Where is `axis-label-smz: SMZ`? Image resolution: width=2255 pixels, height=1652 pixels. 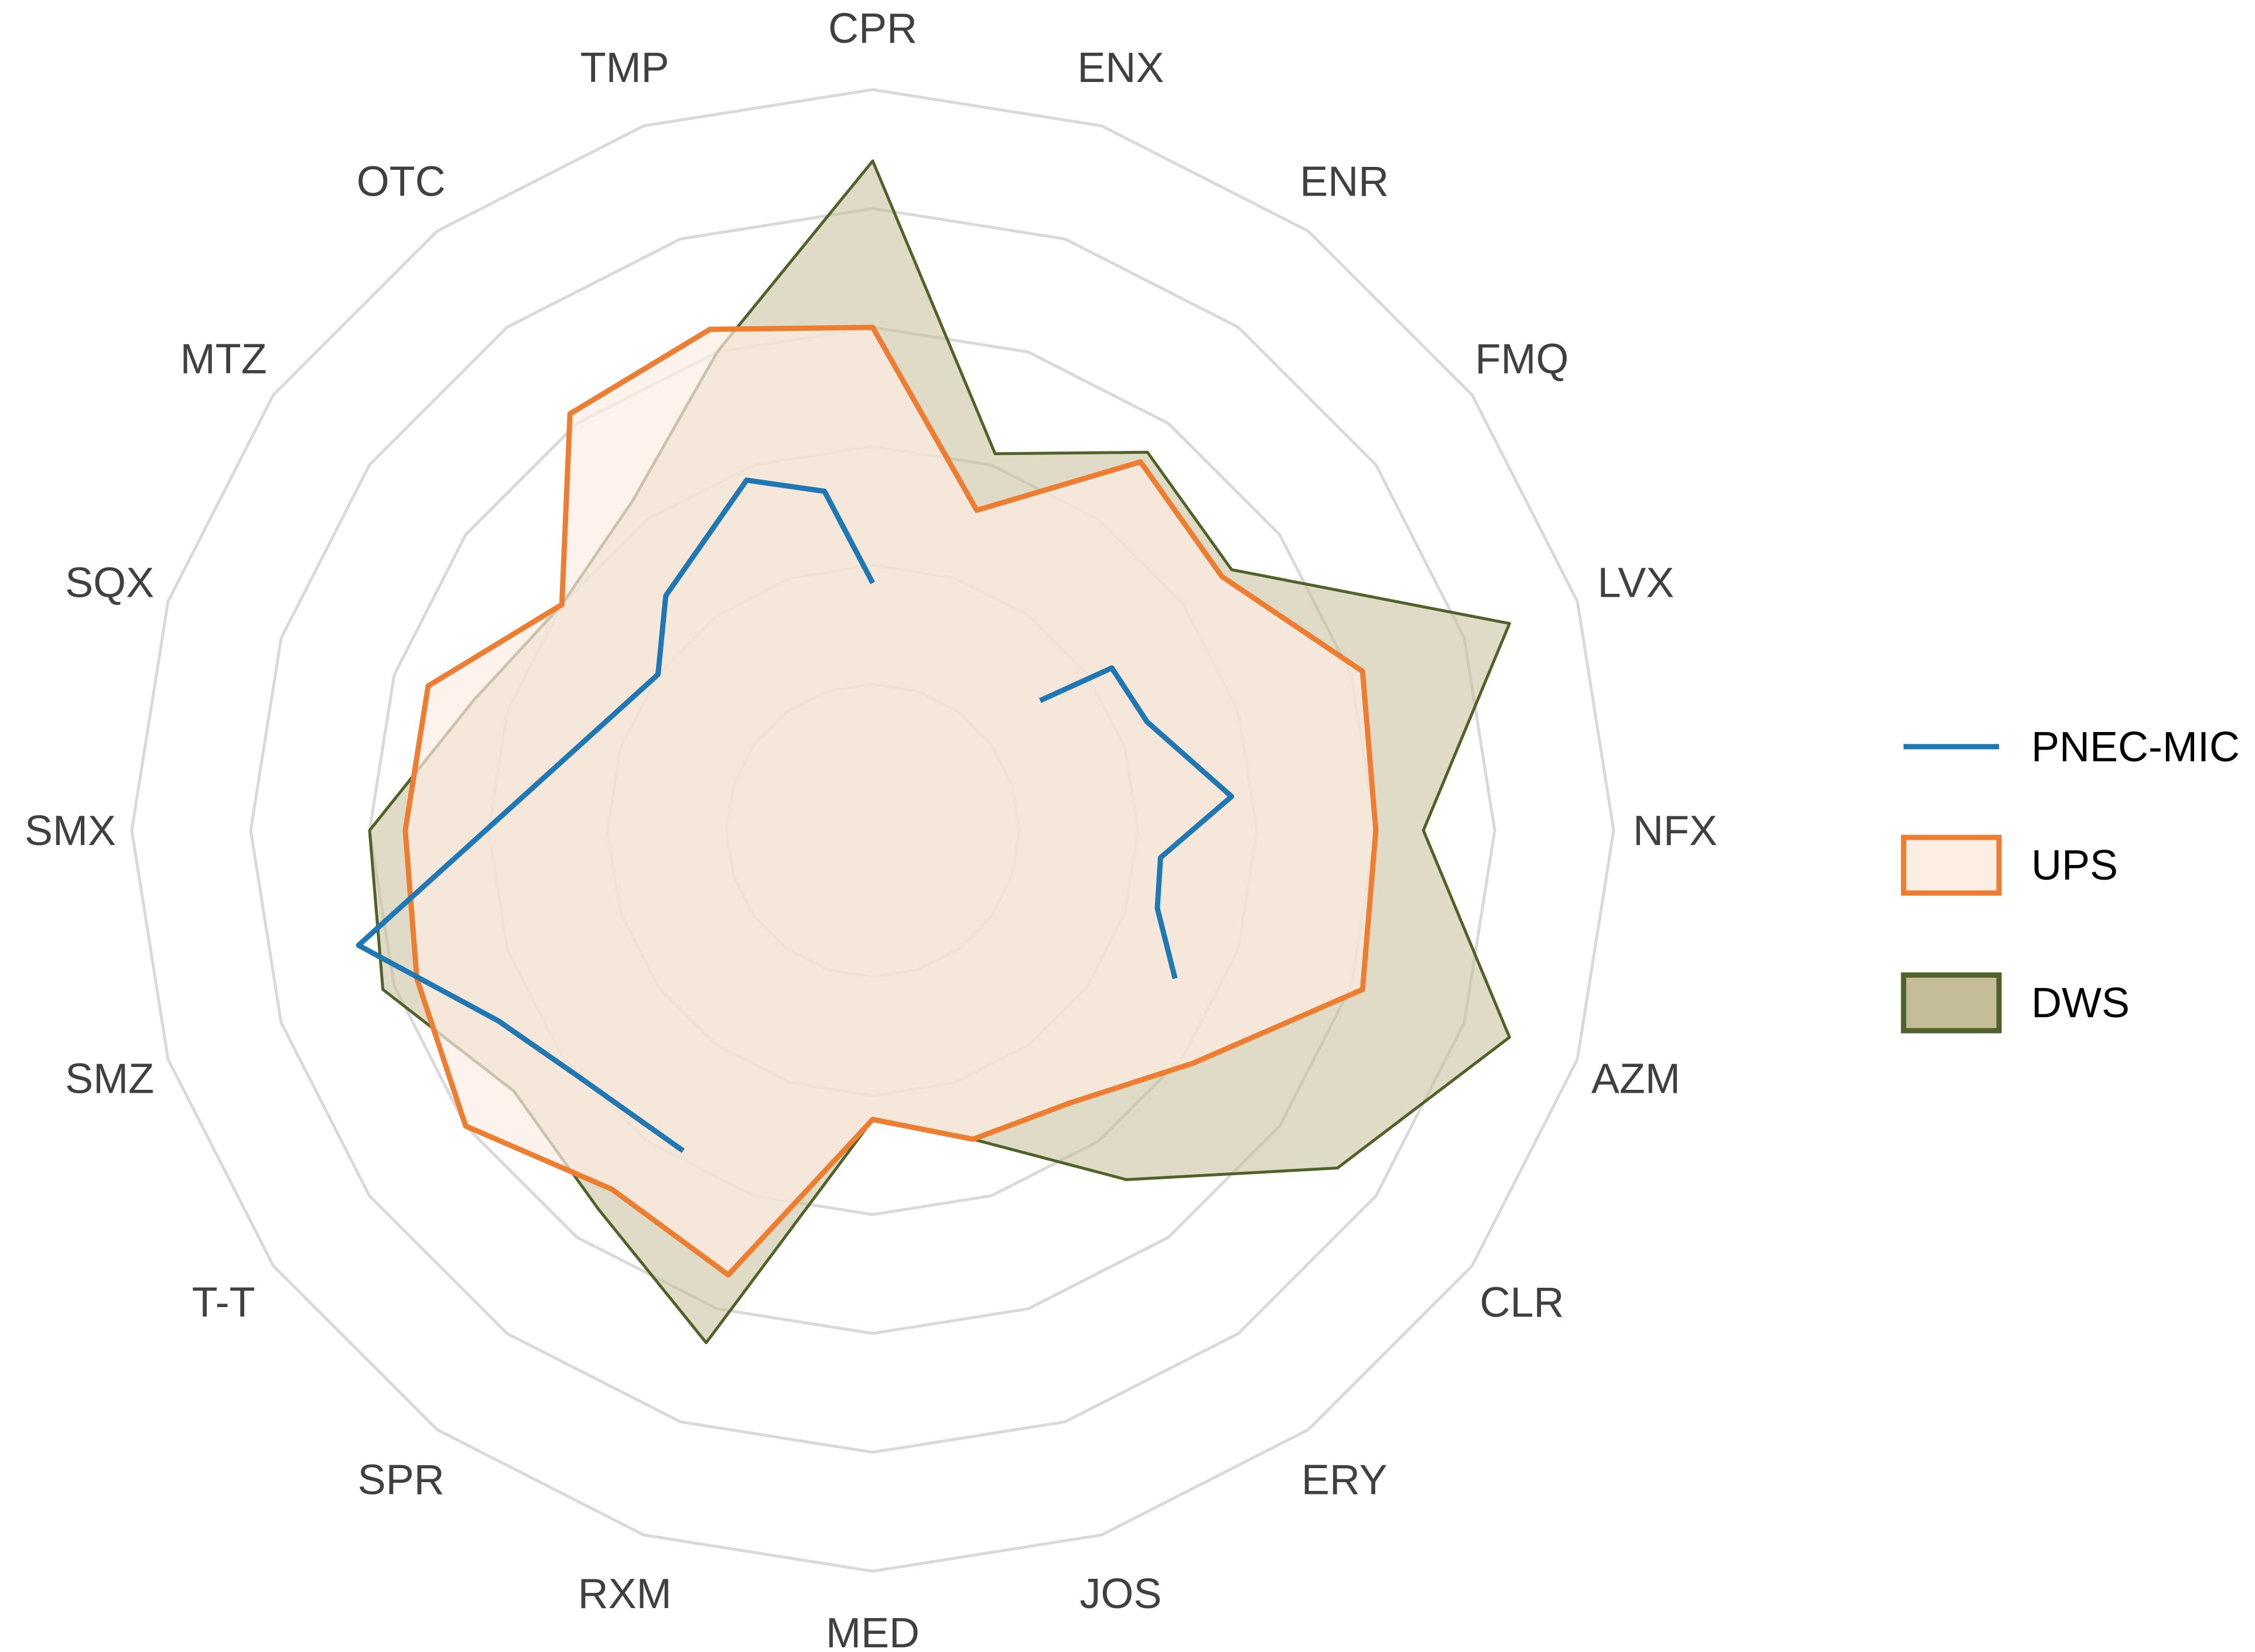 axis-label-smz: SMZ is located at coordinates (109, 1078).